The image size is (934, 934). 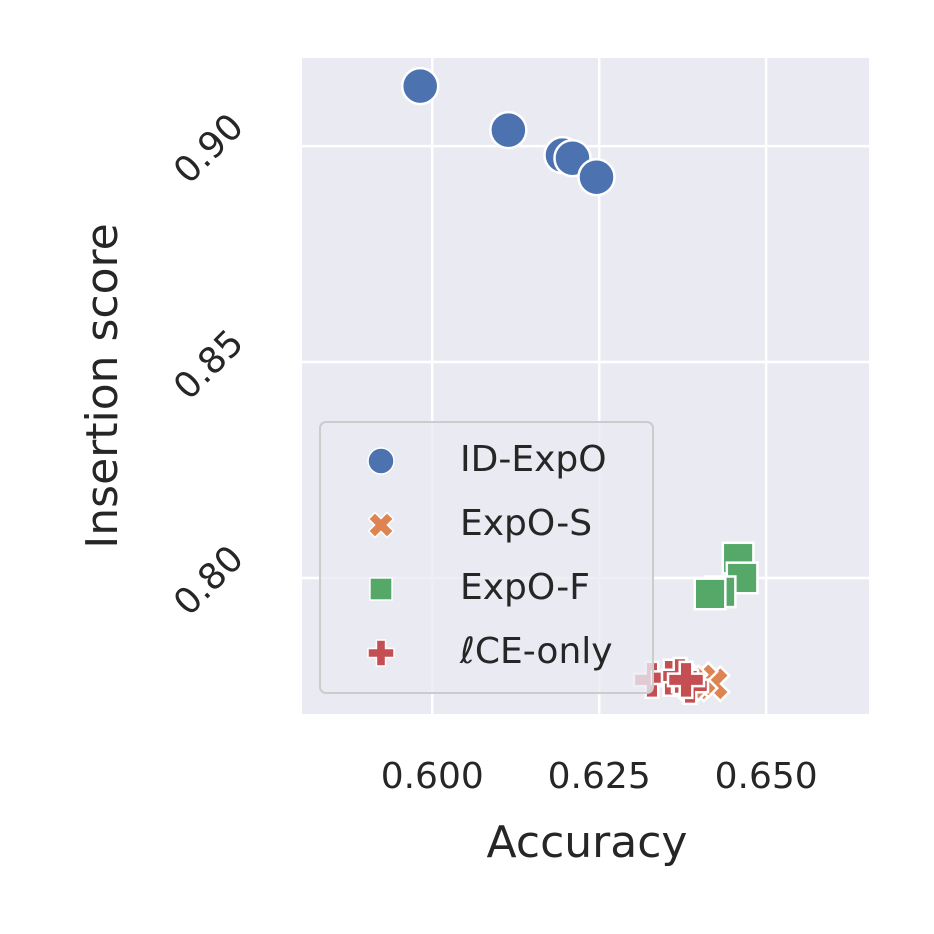 I want to click on legend: ID-ExpO ExpO-S ExpO-F ℓCE-only, so click(x=486, y=557).